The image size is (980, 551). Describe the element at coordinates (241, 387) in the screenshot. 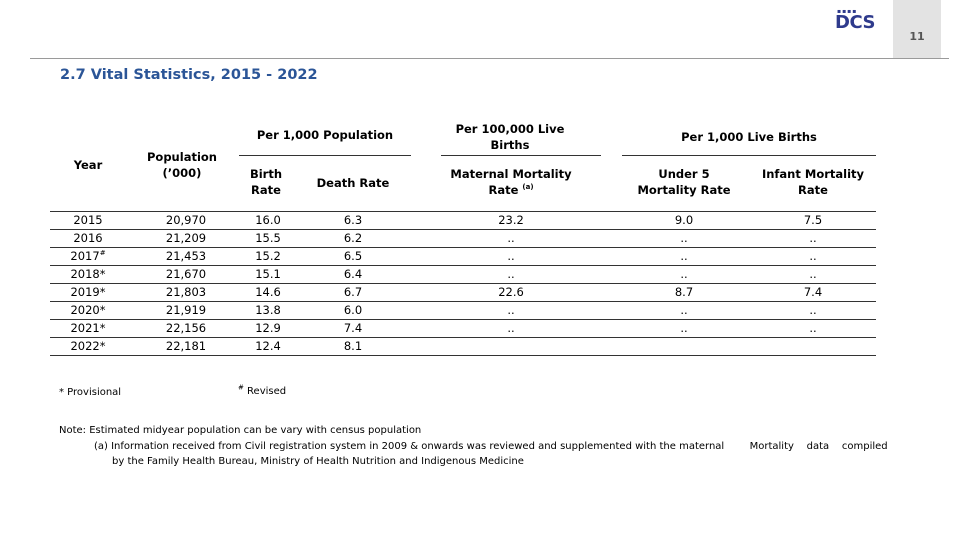

I see `footnote-revised-mark: #` at that location.